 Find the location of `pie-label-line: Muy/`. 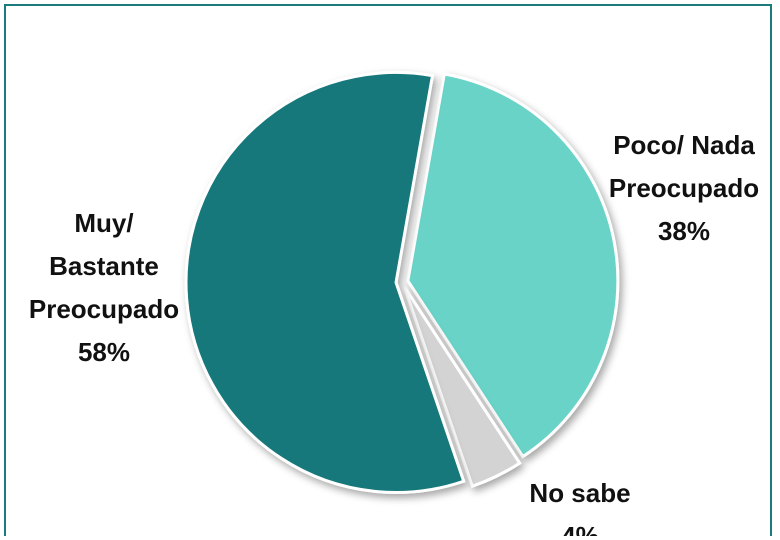

pie-label-line: Muy/ is located at coordinates (103, 223).